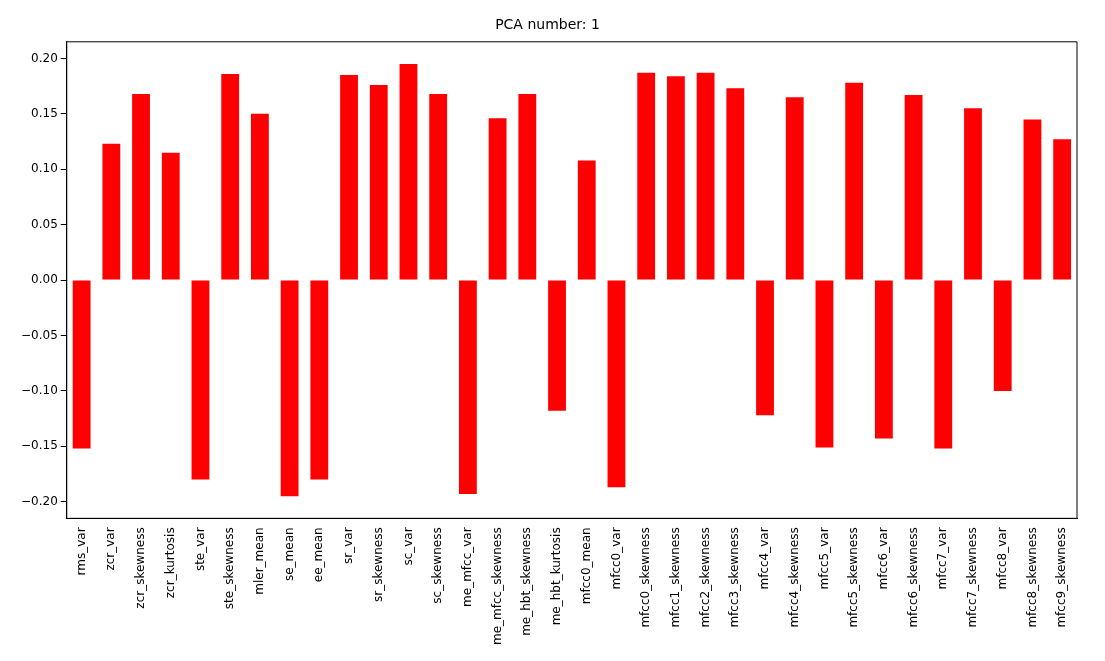  Describe the element at coordinates (169, 563) in the screenshot. I see `x-tick-label: zcr_kurtosis` at that location.